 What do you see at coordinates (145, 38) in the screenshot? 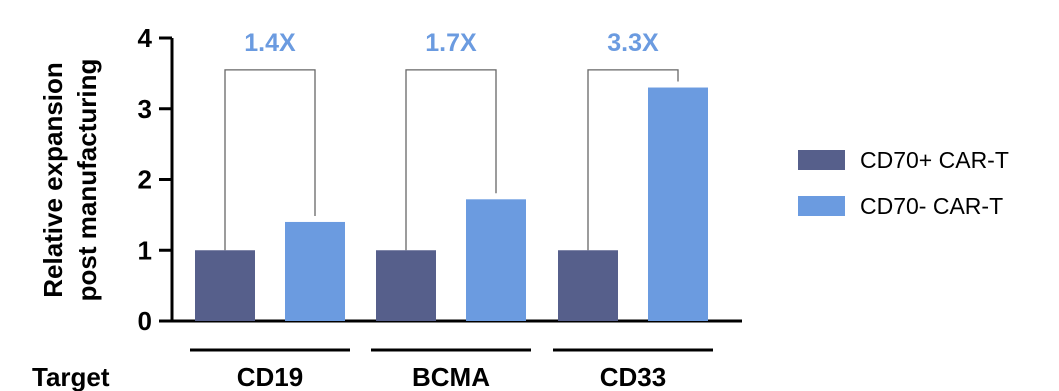
I see `y-tick-label: 4` at bounding box center [145, 38].